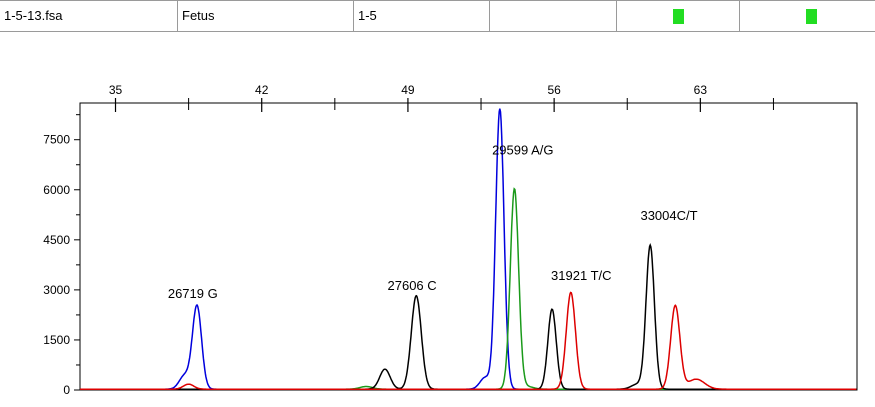  Describe the element at coordinates (581, 275) in the screenshot. I see `peak-annotation: 31921 T/C` at that location.